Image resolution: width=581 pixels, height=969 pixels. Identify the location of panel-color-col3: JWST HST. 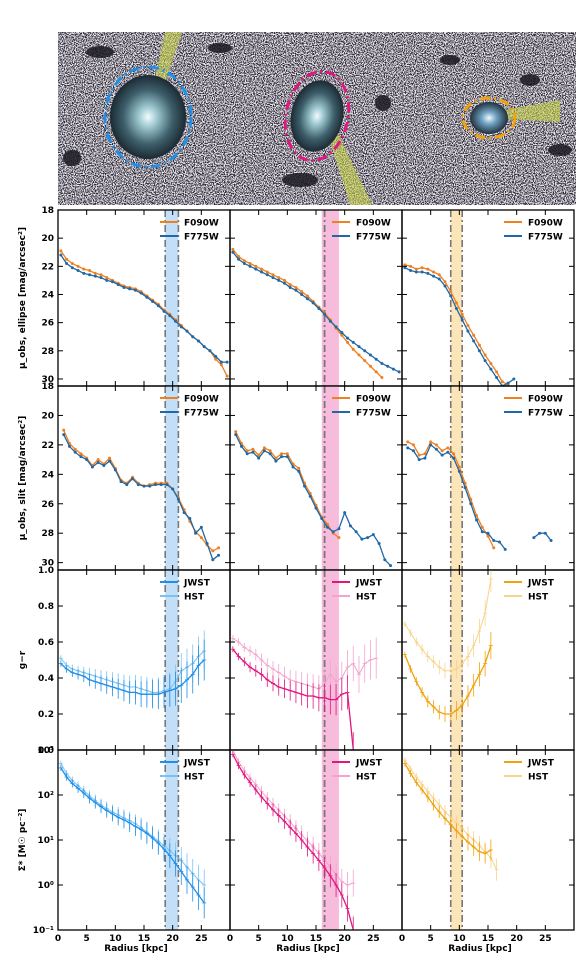
(488, 660).